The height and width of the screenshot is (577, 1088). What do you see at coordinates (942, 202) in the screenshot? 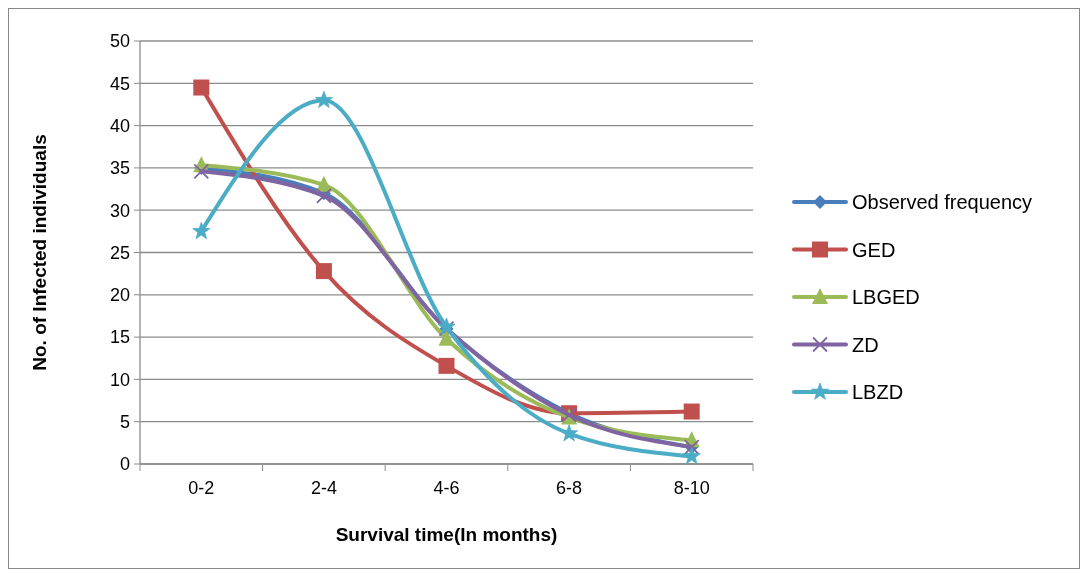
I see `legend-label: Observed frequency` at bounding box center [942, 202].